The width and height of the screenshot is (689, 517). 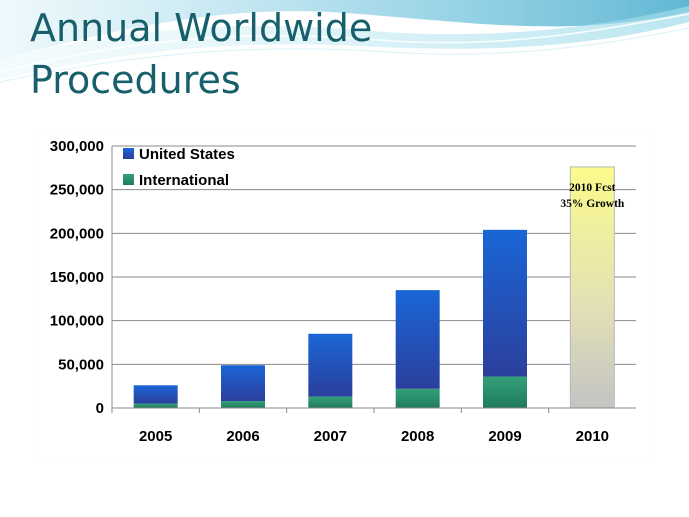 I want to click on x-tick-label-2006: 2006, so click(x=242, y=436).